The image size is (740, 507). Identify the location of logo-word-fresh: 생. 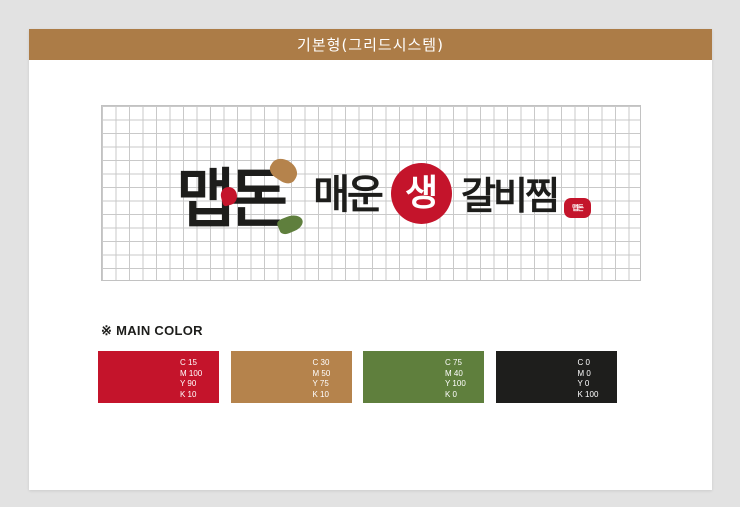
(421, 193).